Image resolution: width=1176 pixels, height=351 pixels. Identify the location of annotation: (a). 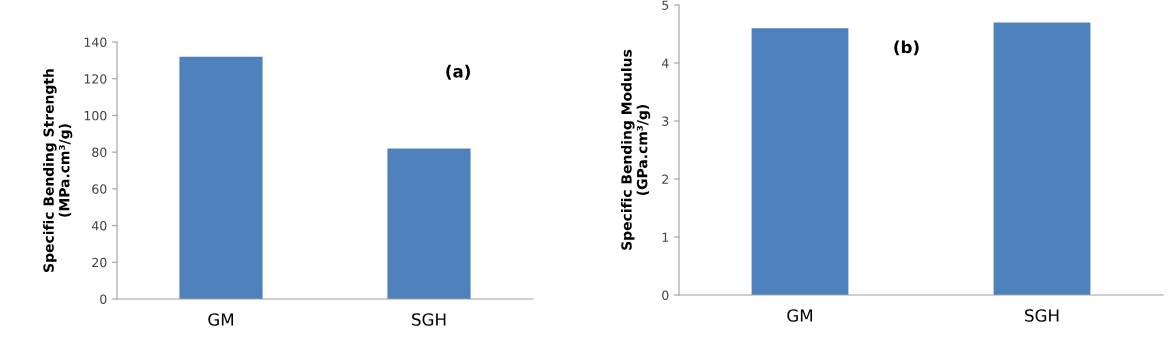
(458, 72).